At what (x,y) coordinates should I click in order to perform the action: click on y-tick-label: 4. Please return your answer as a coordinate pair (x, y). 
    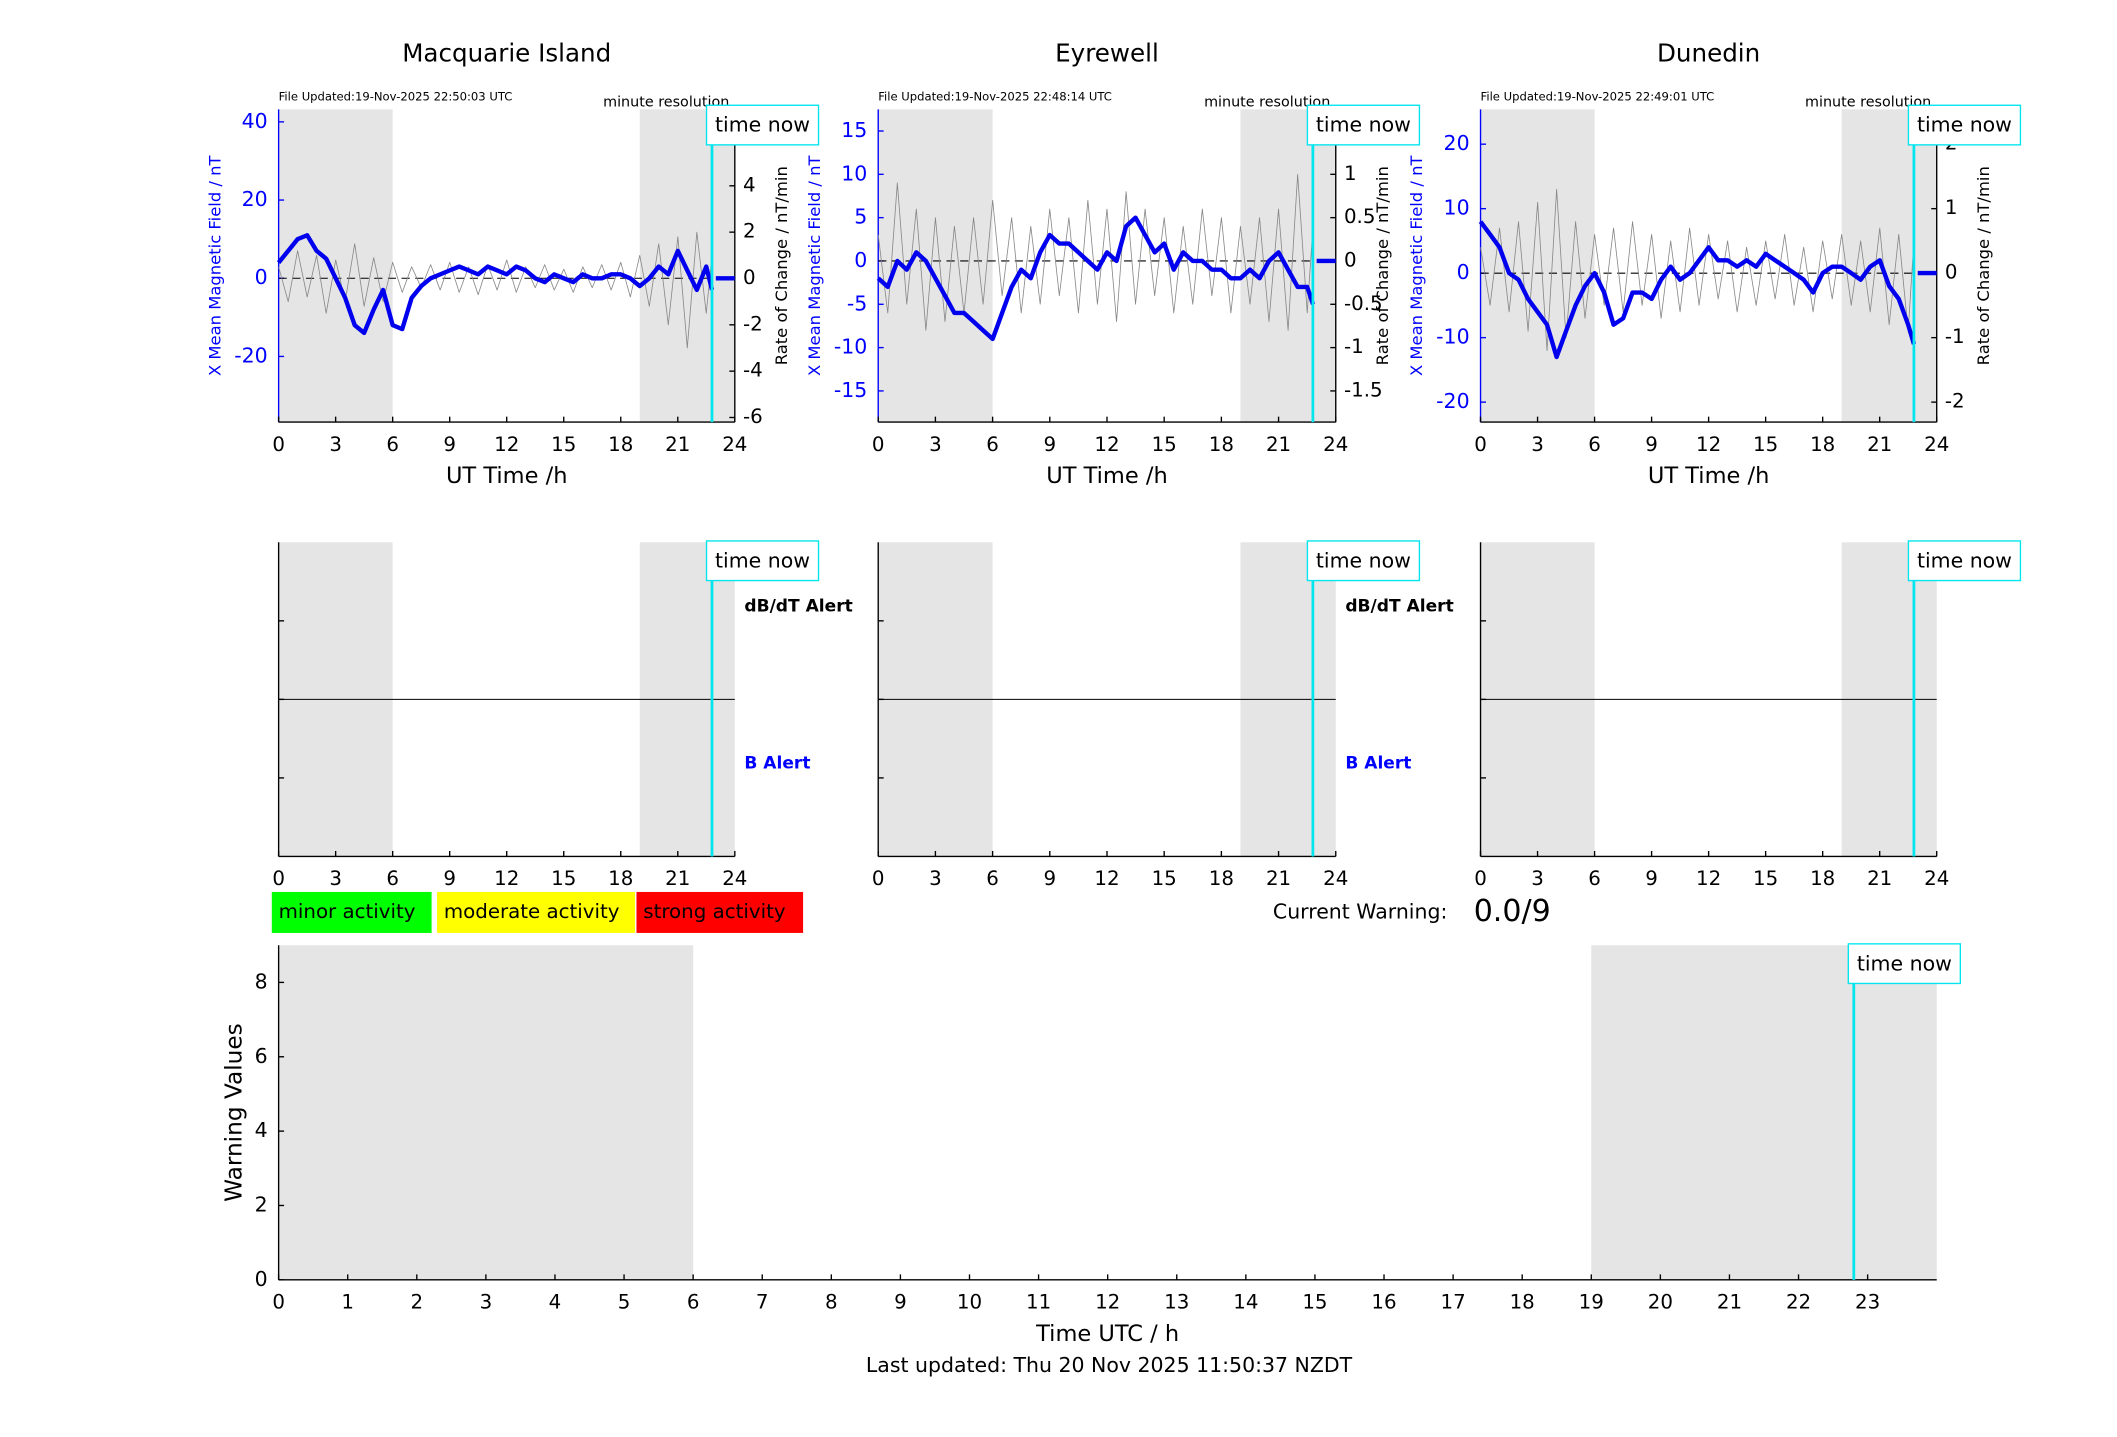
    Looking at the image, I should click on (261, 1130).